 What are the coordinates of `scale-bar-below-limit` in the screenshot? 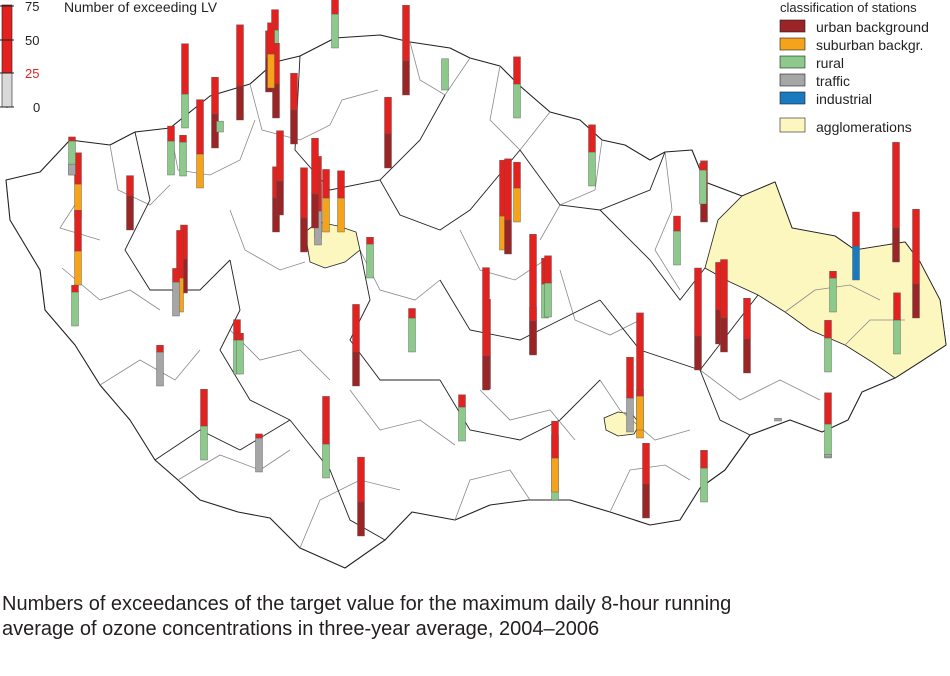 It's located at (7, 90).